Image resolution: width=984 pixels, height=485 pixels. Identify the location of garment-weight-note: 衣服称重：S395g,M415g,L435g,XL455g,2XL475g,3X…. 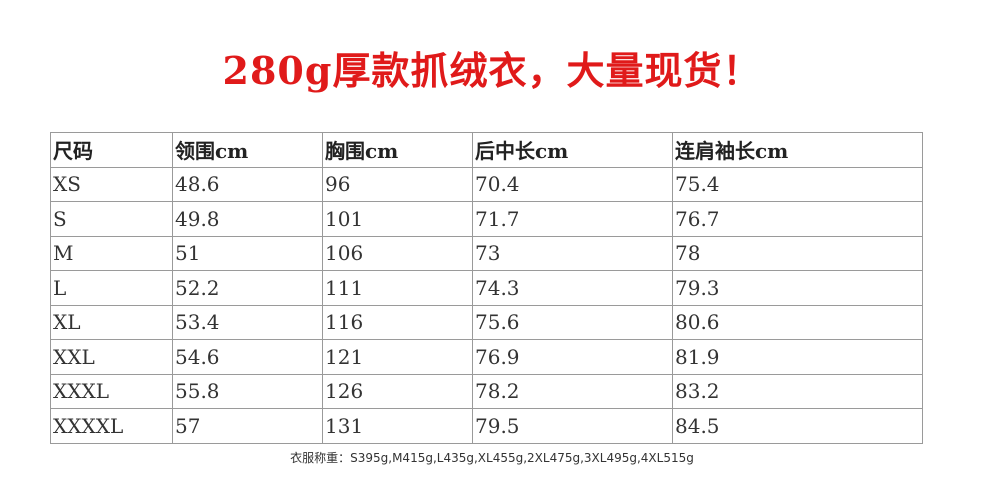
(492, 458).